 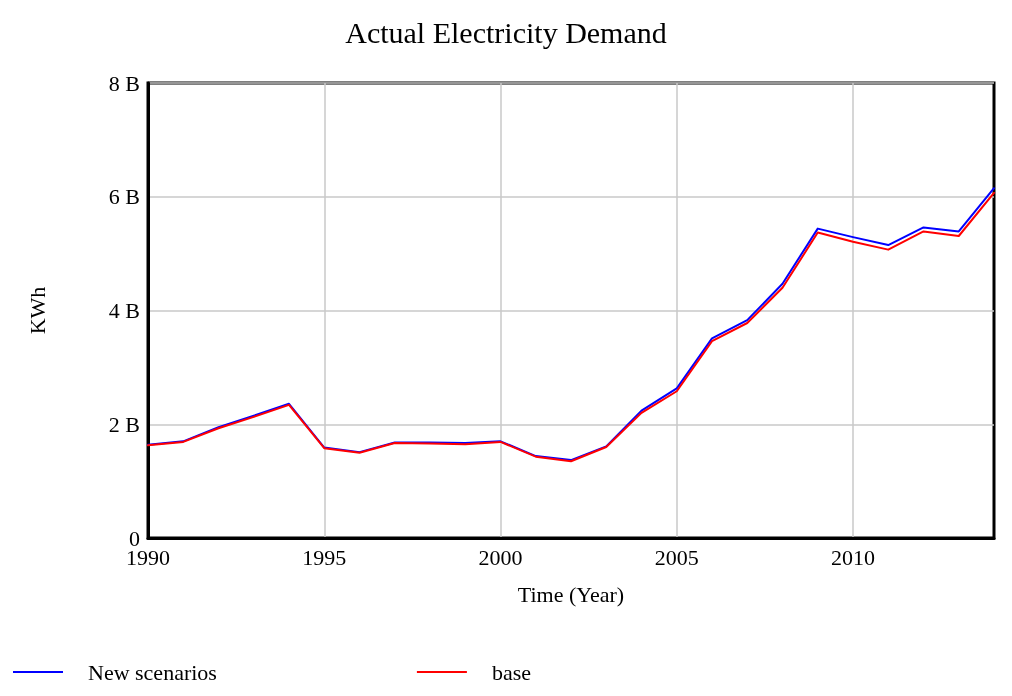 I want to click on x-tick-label: 2010, so click(x=853, y=557).